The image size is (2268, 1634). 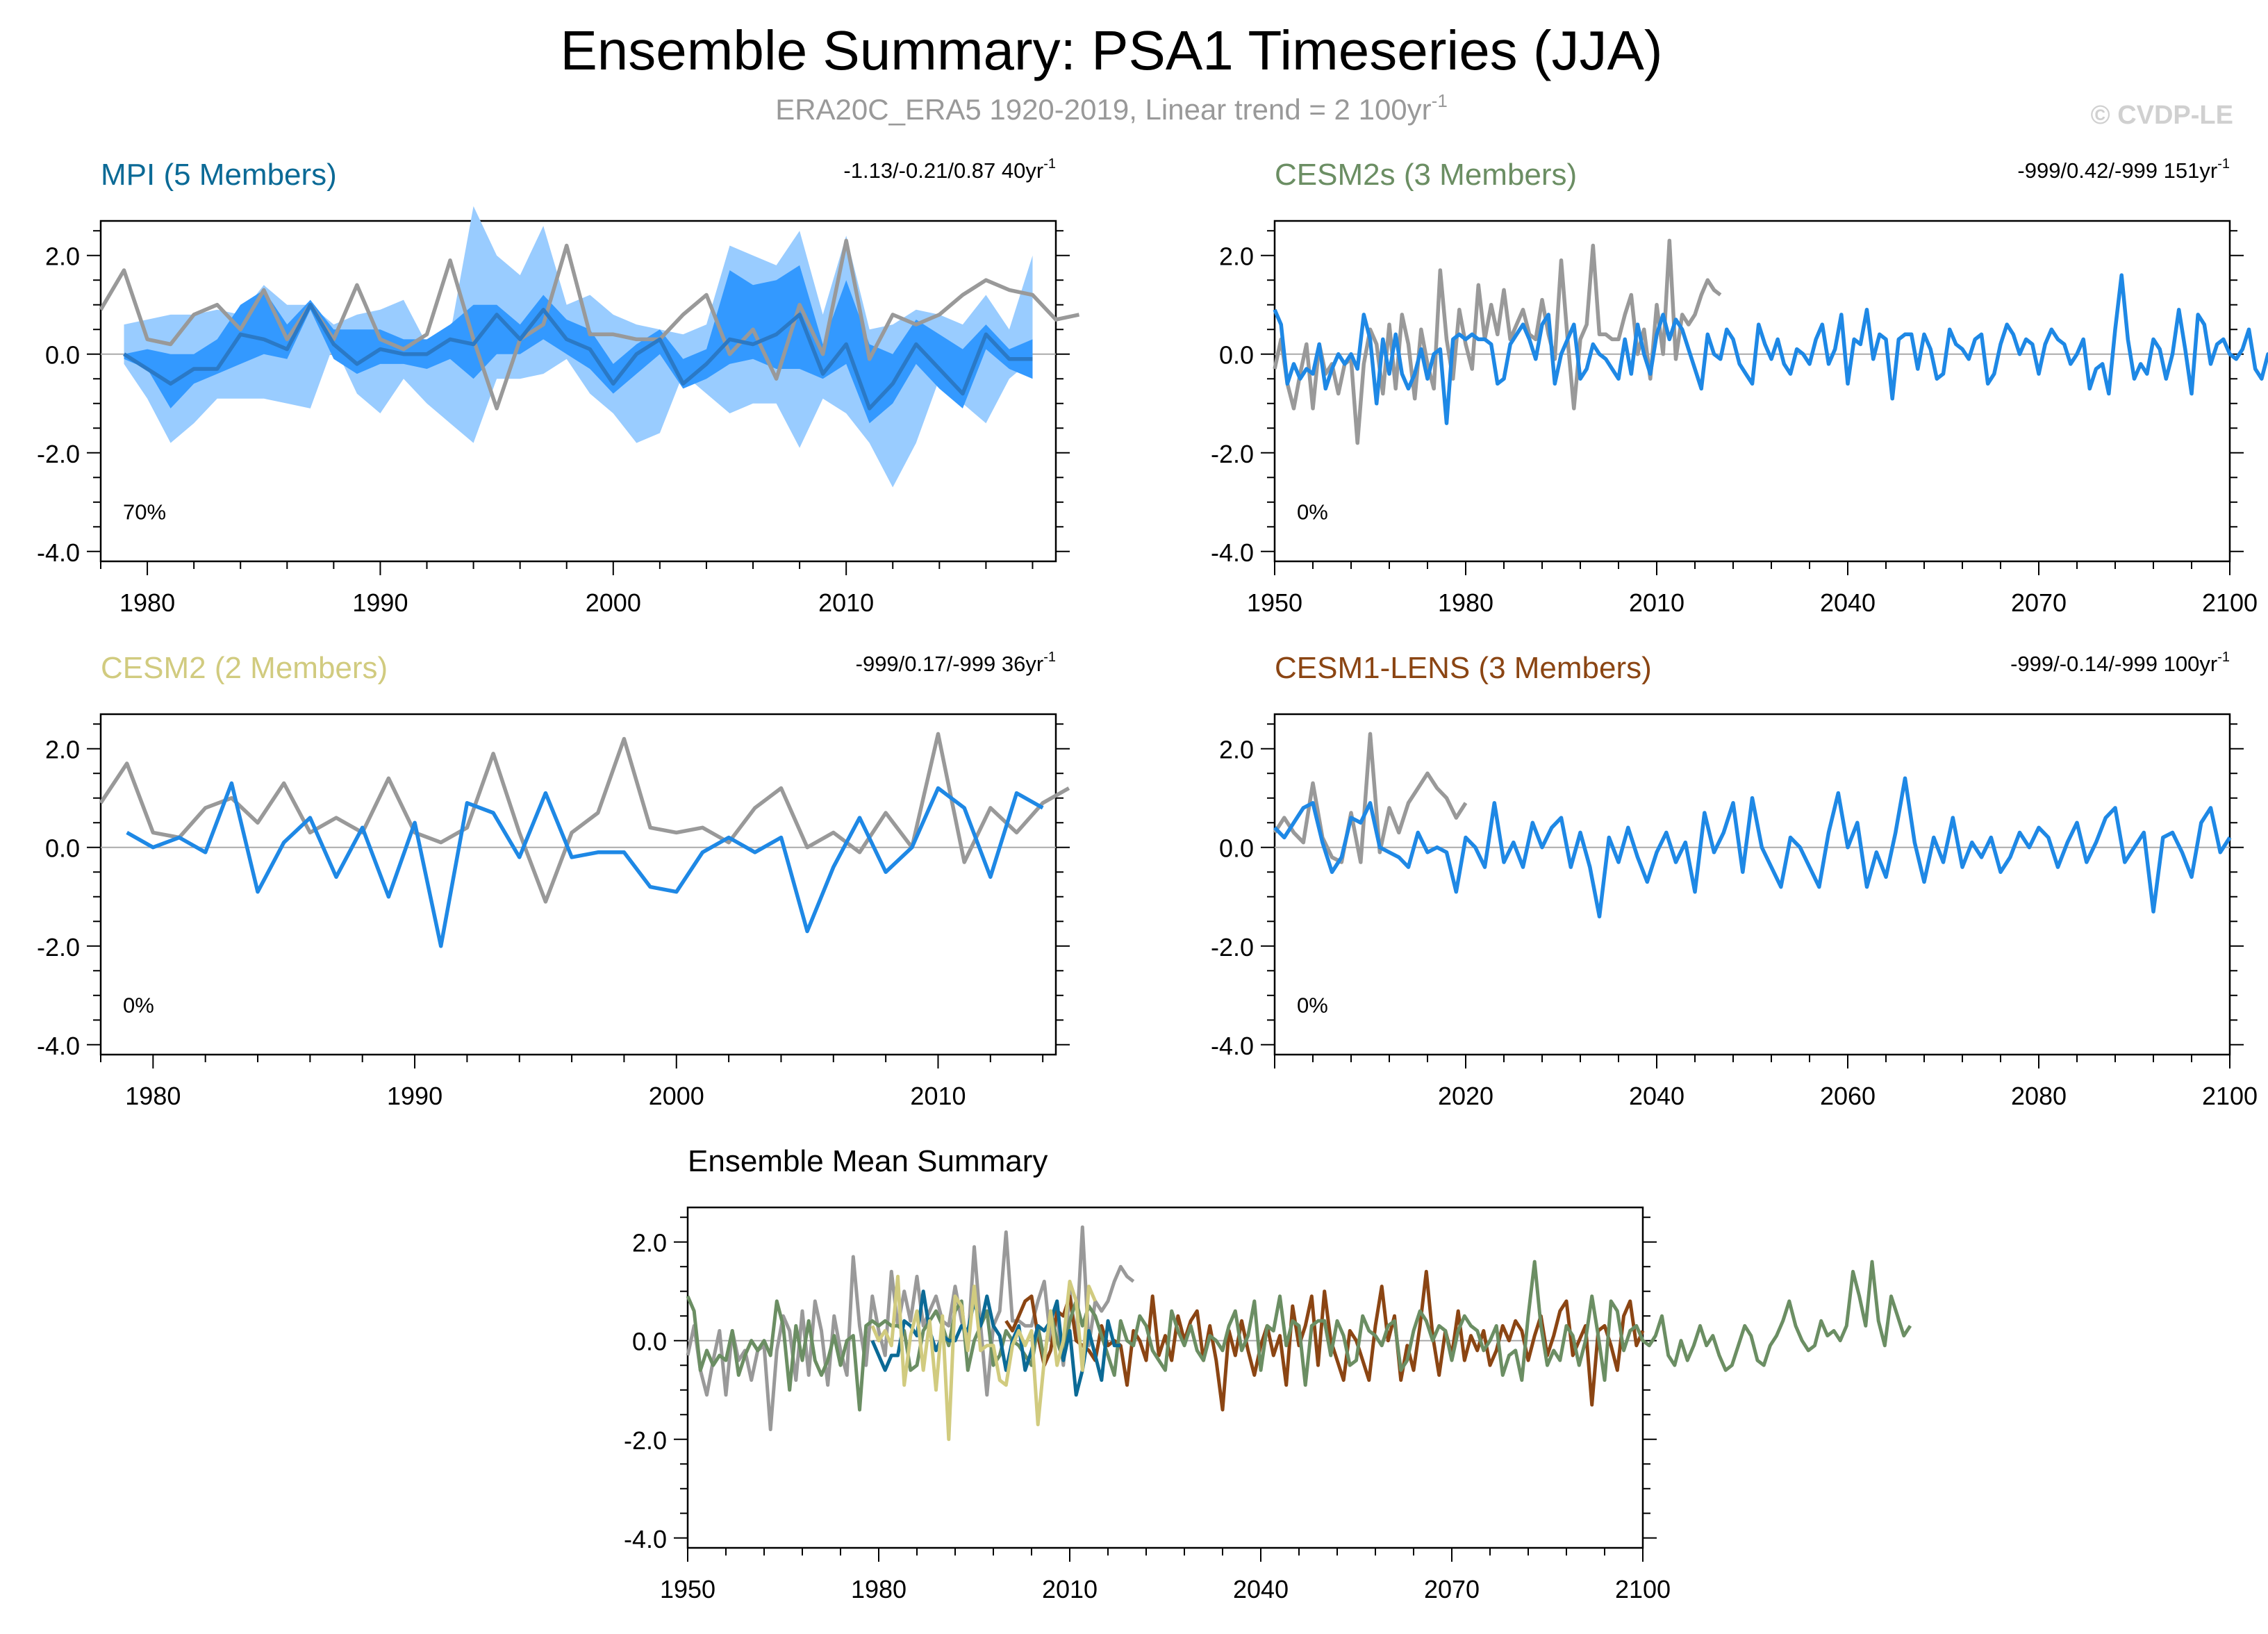 I want to click on summary-cesm2s-line, so click(x=1299, y=1336).